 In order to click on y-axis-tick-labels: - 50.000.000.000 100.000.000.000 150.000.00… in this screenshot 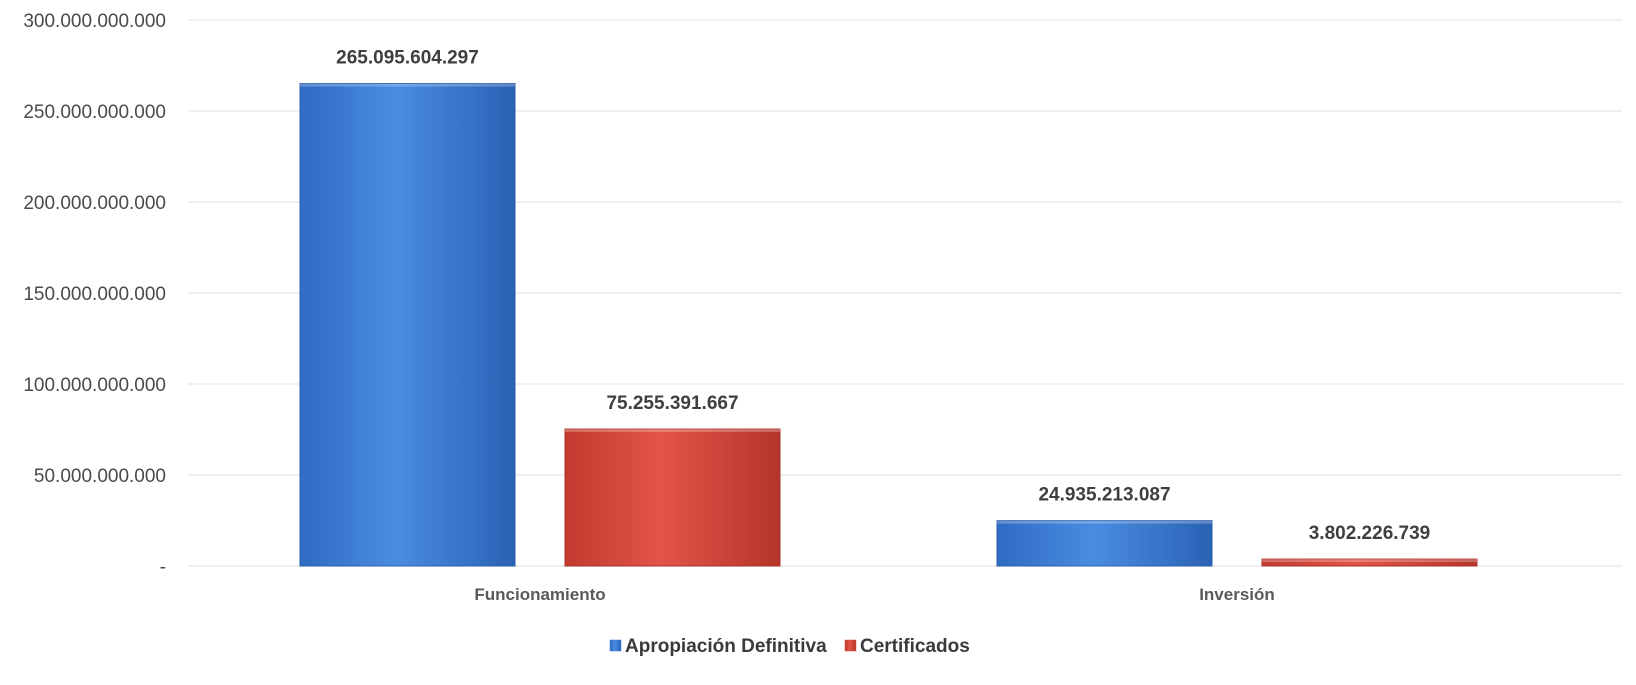, I will do `click(94, 294)`.